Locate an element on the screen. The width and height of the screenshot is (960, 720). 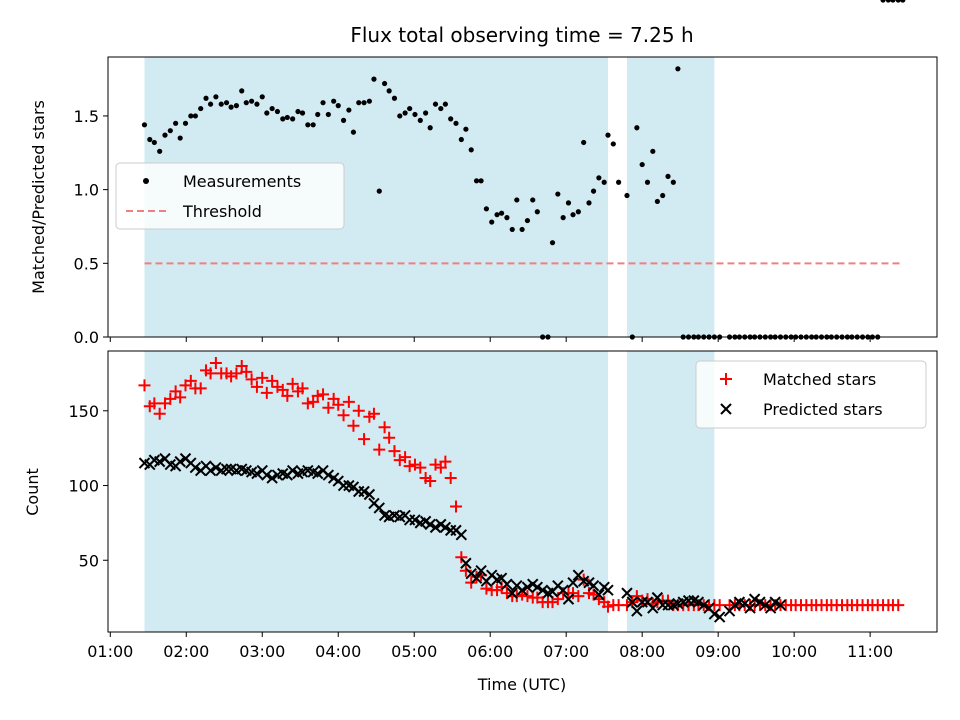
y-tick-label: 1.0 is located at coordinates (86, 190).